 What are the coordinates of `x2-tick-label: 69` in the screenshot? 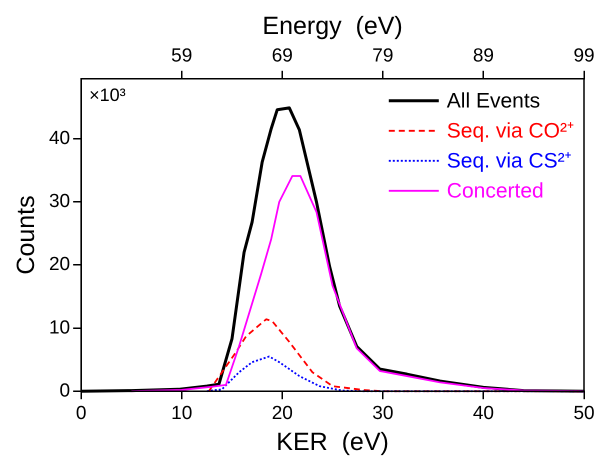 It's located at (282, 56).